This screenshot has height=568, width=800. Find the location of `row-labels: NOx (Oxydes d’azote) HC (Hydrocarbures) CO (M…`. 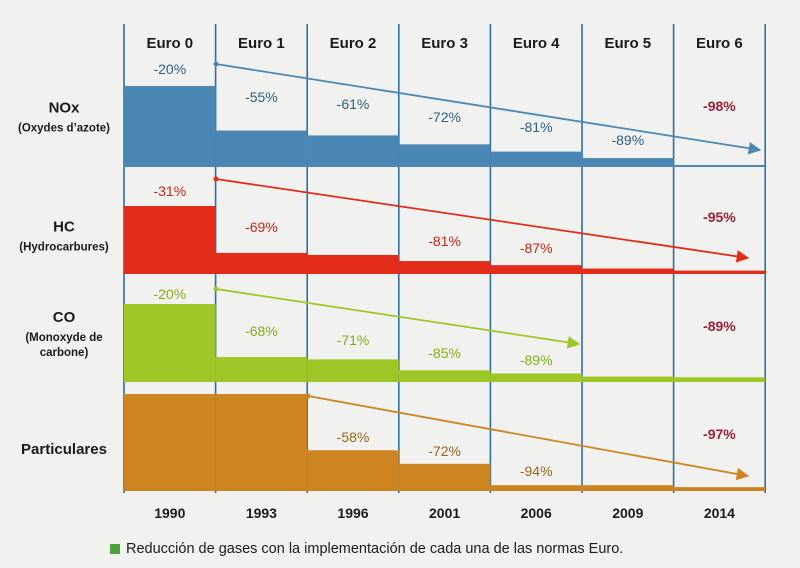

row-labels: NOx (Oxydes d’azote) HC (Hydrocarbures) CO (M… is located at coordinates (64, 279).